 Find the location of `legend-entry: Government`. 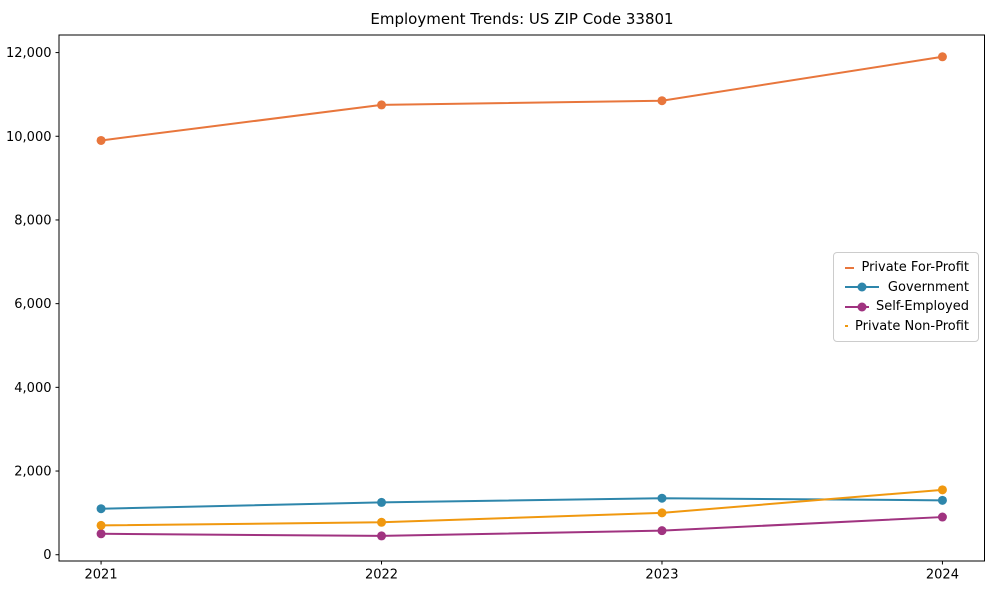

legend-entry: Government is located at coordinates (906, 287).